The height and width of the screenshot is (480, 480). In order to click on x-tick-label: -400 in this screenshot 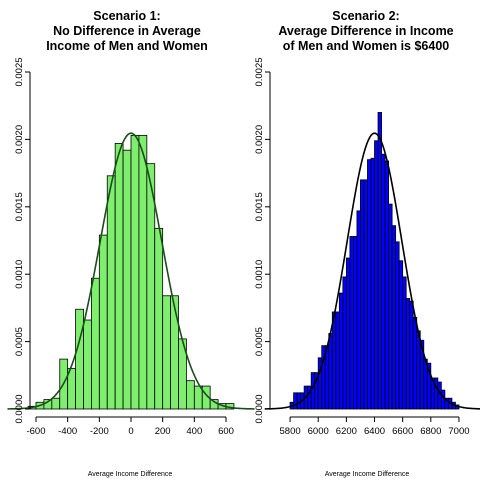, I will do `click(67, 431)`.